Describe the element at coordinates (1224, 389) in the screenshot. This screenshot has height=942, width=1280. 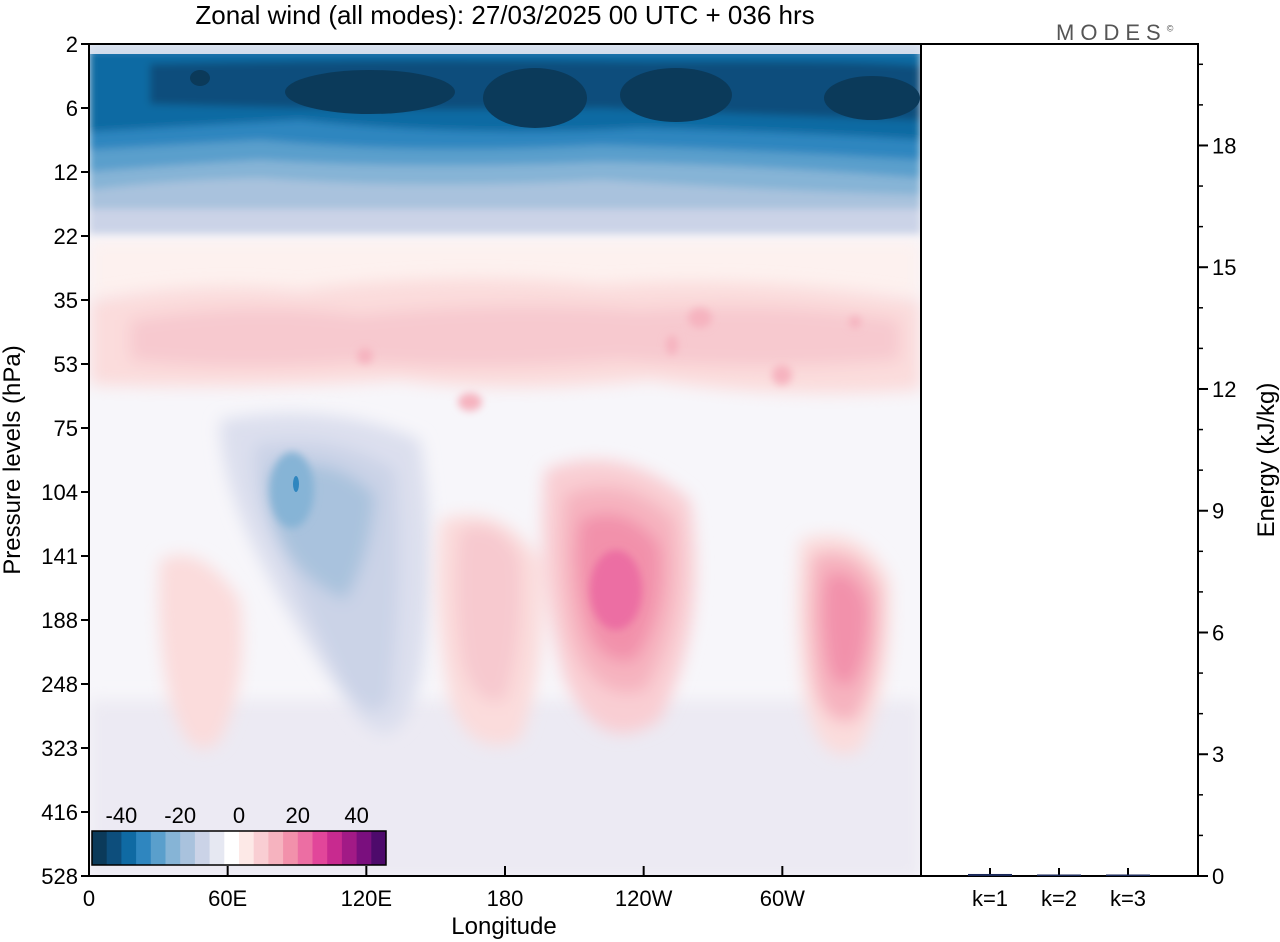
I see `energy-tick-label: 12` at that location.